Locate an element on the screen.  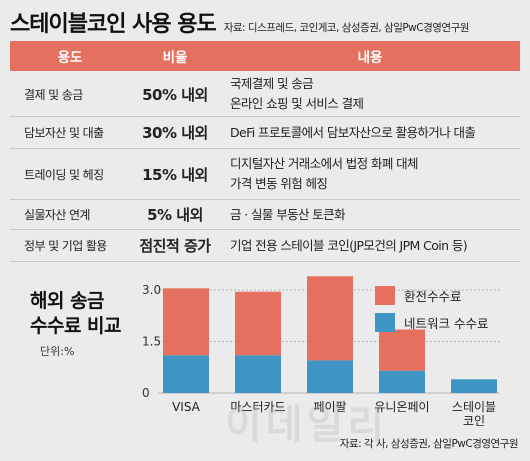
legend-label: 네트워크 수수료 is located at coordinates (446, 323).